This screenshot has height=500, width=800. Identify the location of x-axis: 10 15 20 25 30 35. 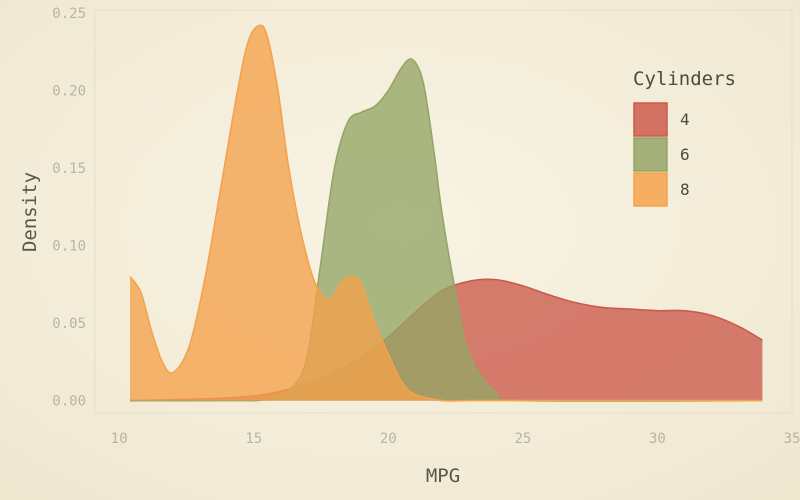
(455, 439).